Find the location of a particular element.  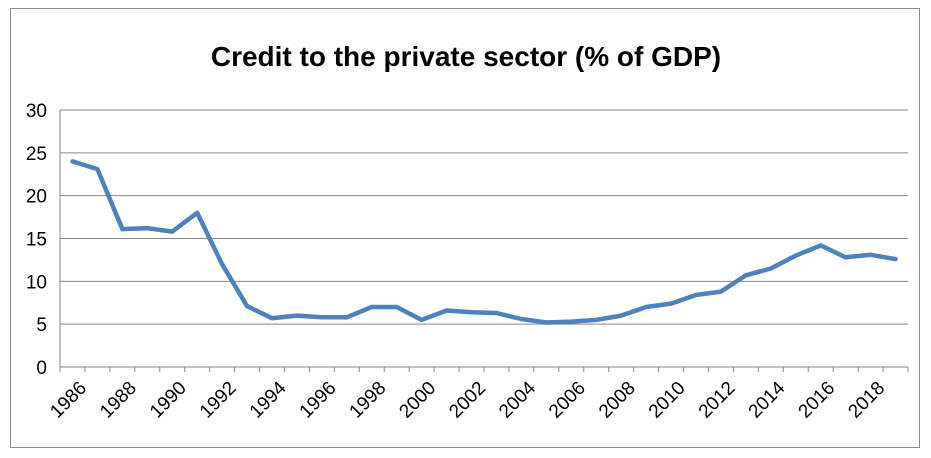

y-tick-label-15: 15 is located at coordinates (36, 240).